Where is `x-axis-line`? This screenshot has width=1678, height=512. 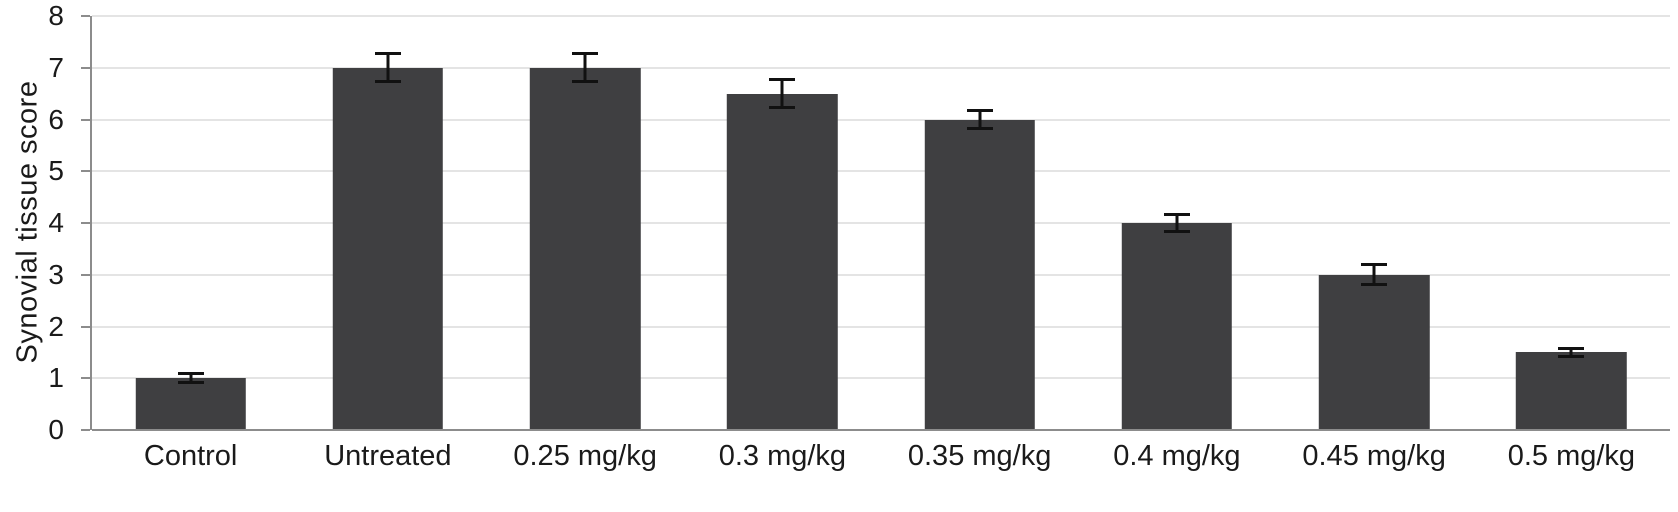
x-axis-line is located at coordinates (881, 430).